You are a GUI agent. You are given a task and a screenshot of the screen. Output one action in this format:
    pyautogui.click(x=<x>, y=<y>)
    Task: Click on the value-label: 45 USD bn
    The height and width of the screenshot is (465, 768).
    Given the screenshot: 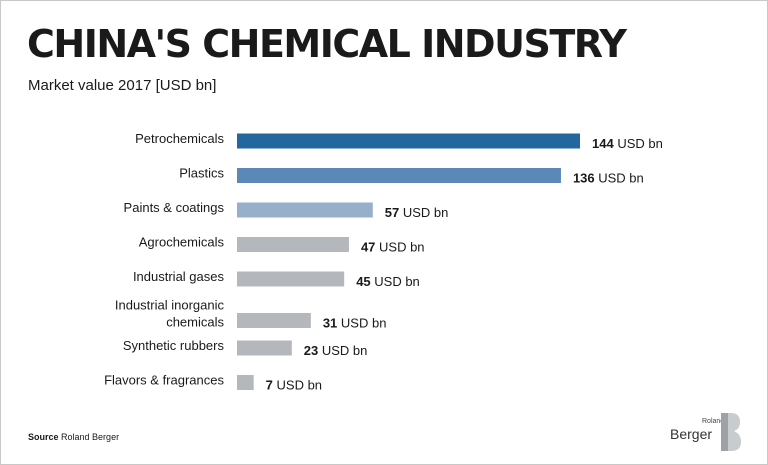 What is the action you would take?
    pyautogui.click(x=388, y=281)
    